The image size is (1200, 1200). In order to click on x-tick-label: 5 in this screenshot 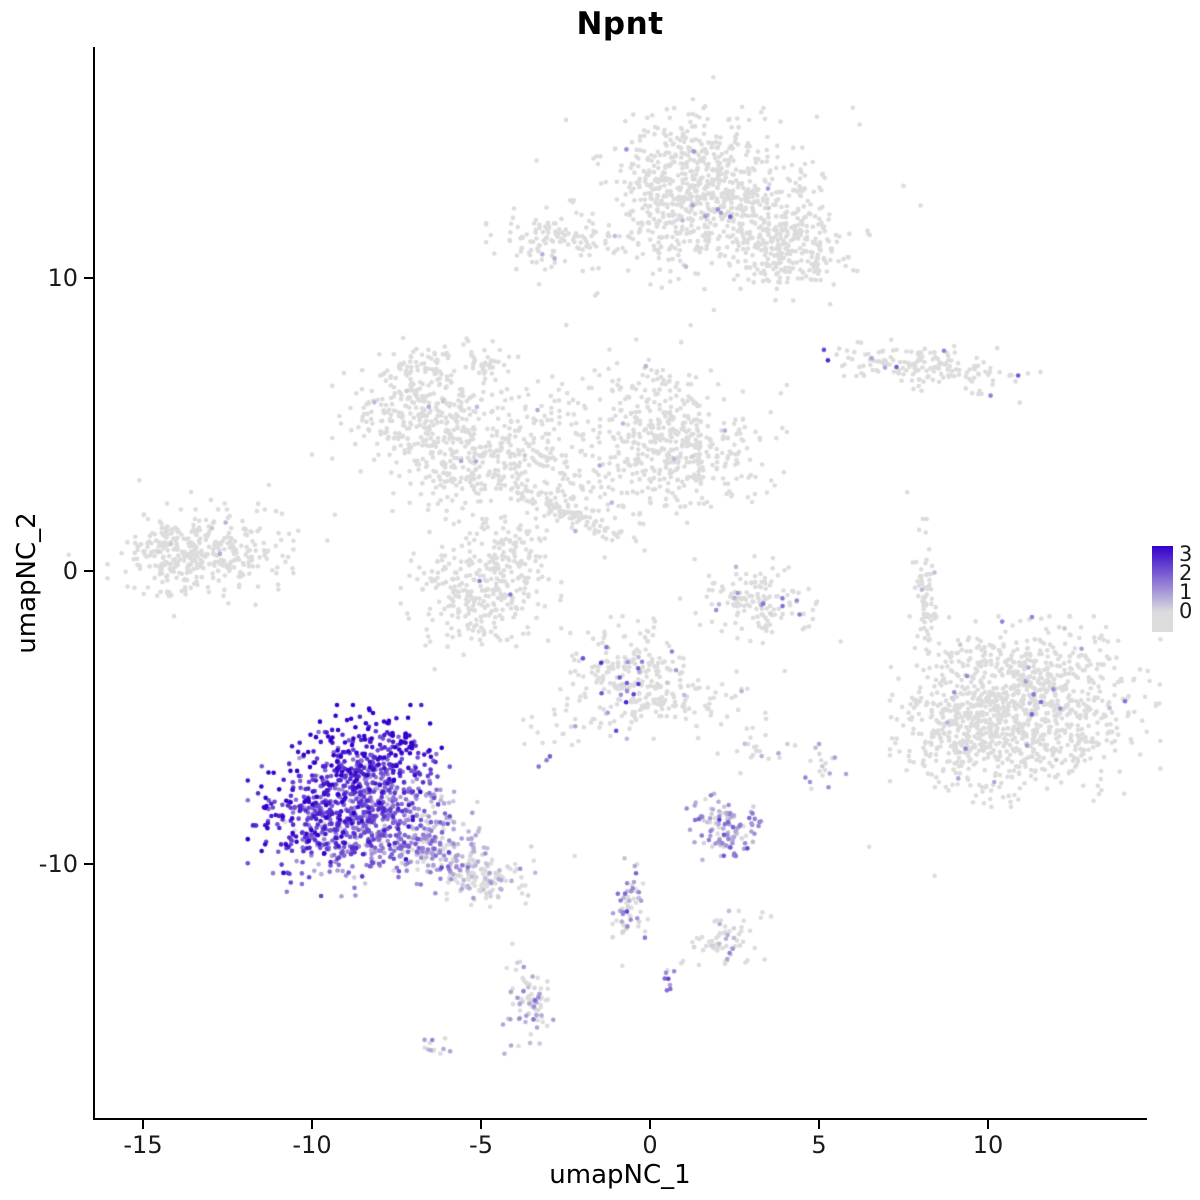, I will do `click(819, 1145)`.